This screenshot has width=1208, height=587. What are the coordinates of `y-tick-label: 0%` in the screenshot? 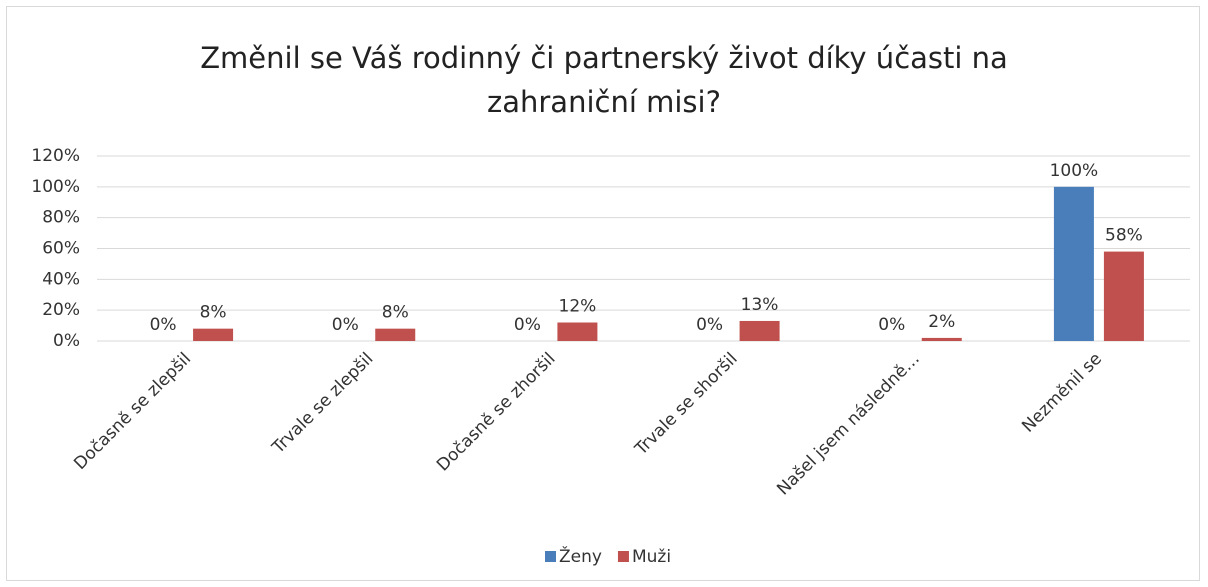 It's located at (66, 341).